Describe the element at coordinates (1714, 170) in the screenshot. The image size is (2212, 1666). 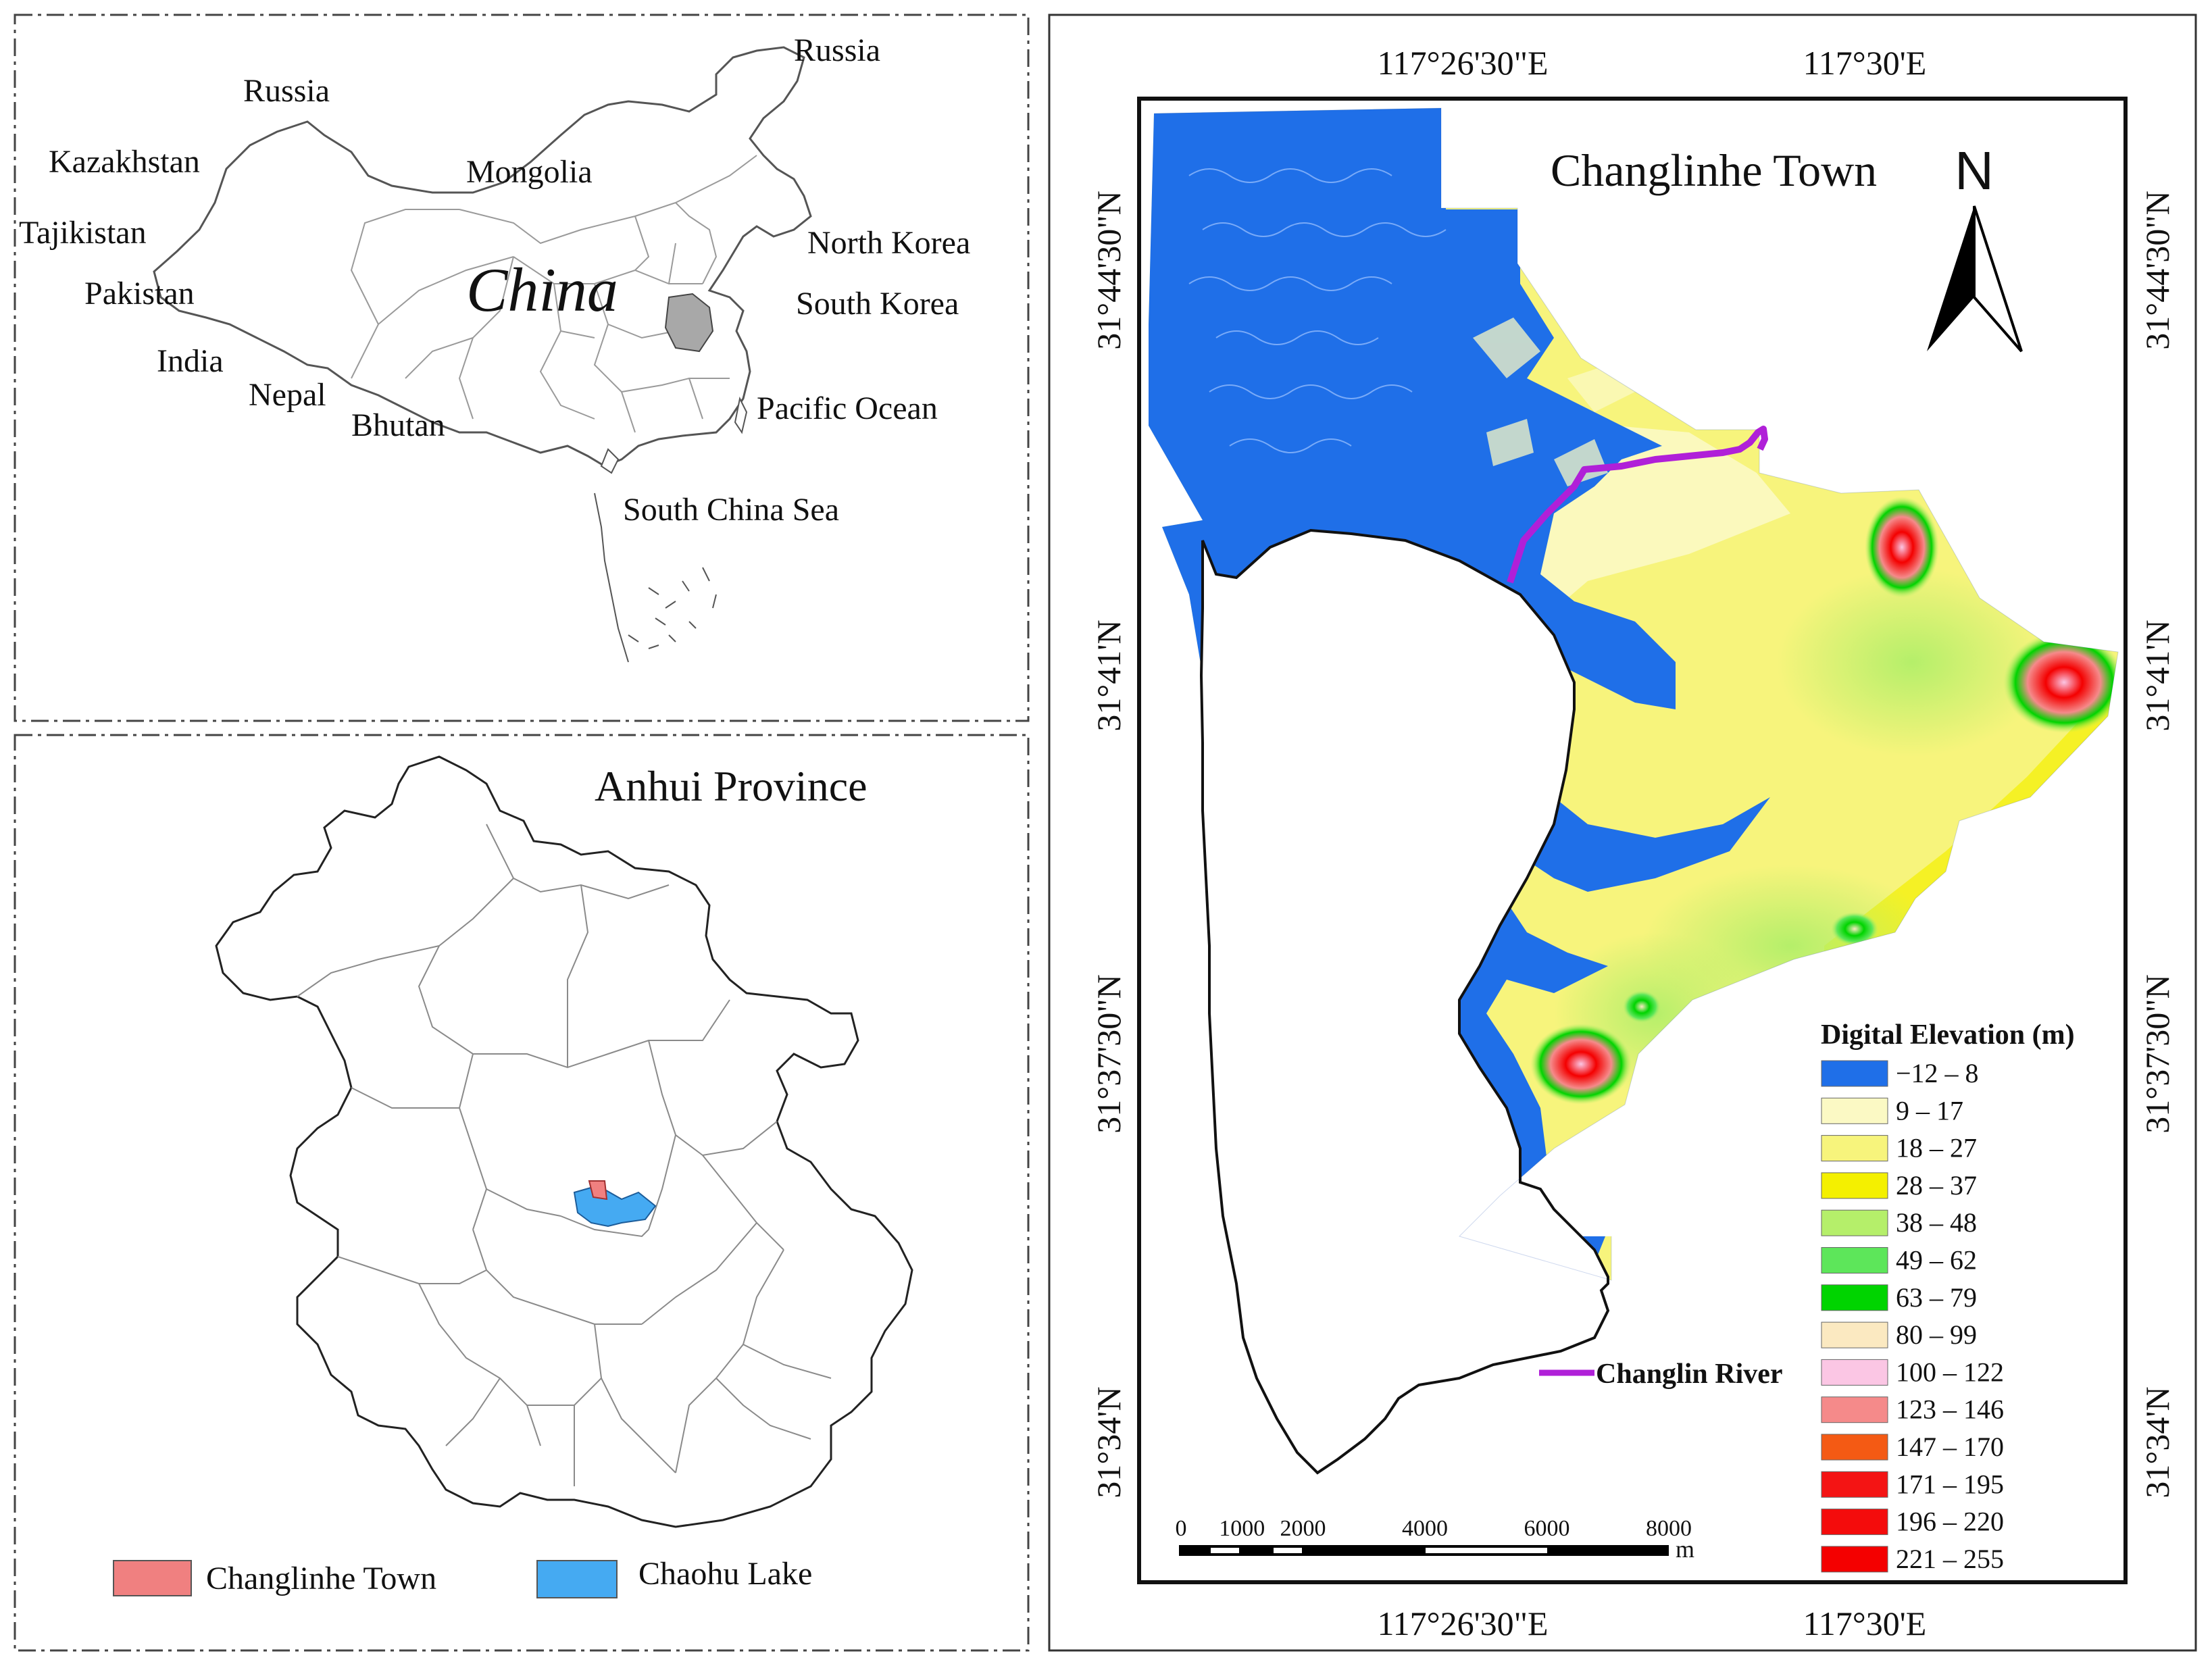
I see `dem-title: Changlinhe Town` at that location.